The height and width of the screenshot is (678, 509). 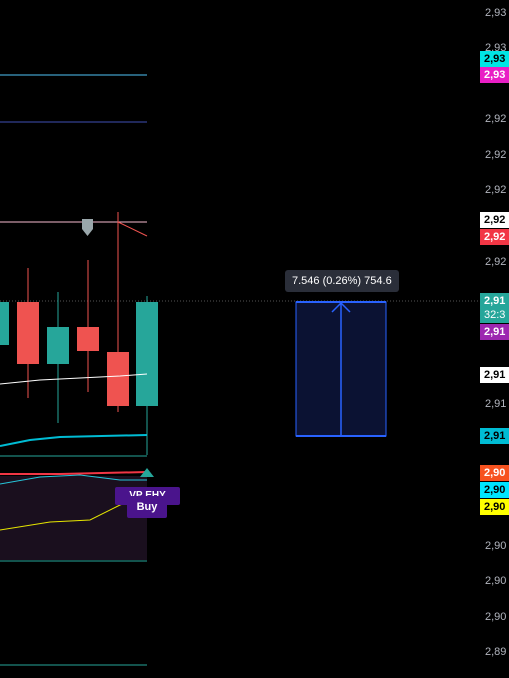 I want to click on countdown-badge: 32:3, so click(x=494, y=315).